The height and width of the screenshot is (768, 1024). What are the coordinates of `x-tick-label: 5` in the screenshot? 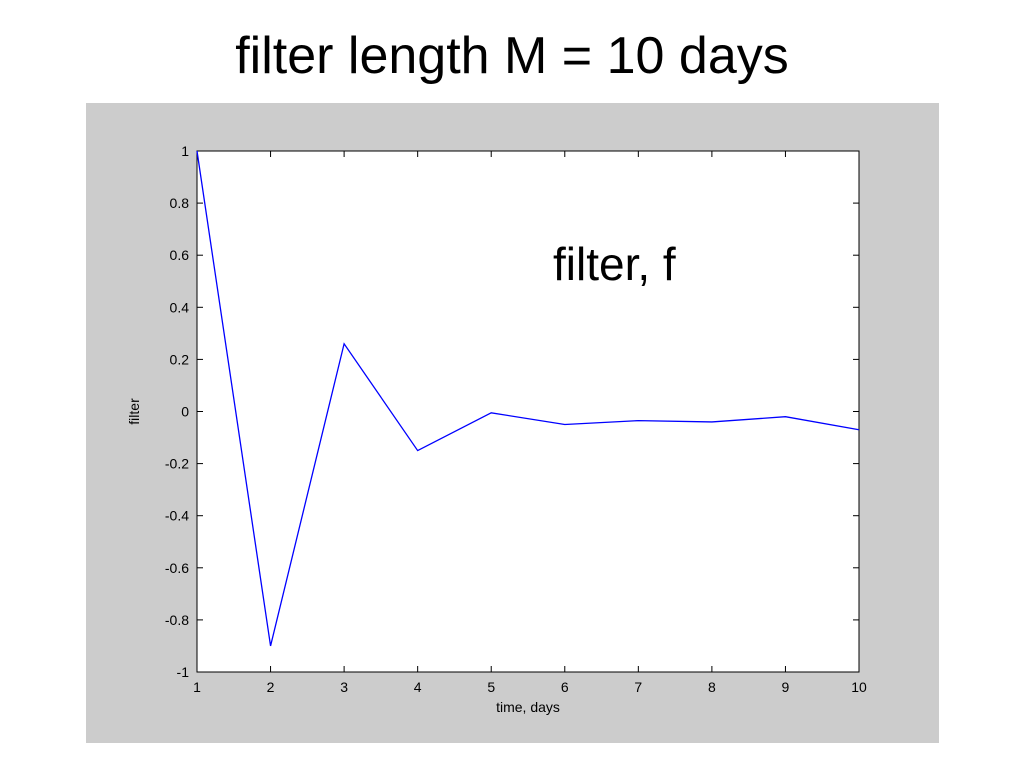 It's located at (491, 687).